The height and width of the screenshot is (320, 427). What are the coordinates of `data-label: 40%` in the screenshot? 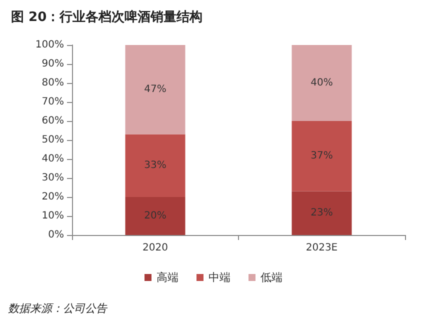 It's located at (321, 83).